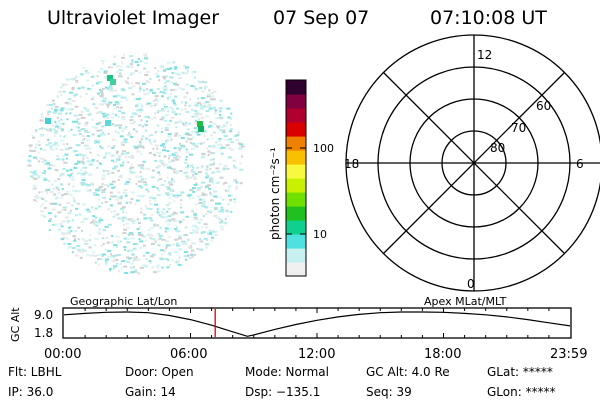 This screenshot has height=400, width=600. I want to click on gc-alt-series-line, so click(317, 324).